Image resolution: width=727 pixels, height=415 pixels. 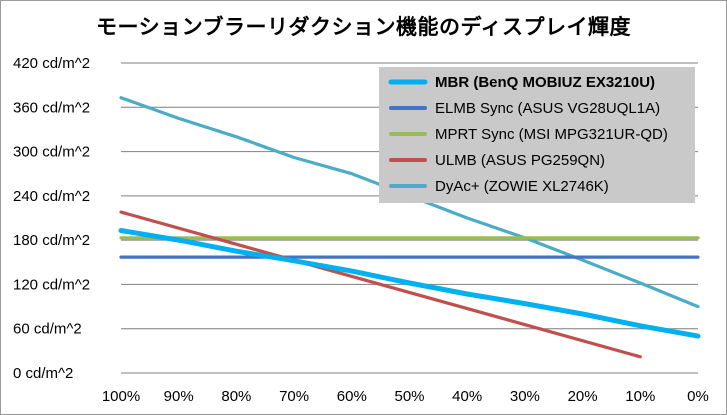 I want to click on y-tick-label: 420 cd/m^2, so click(x=51, y=63).